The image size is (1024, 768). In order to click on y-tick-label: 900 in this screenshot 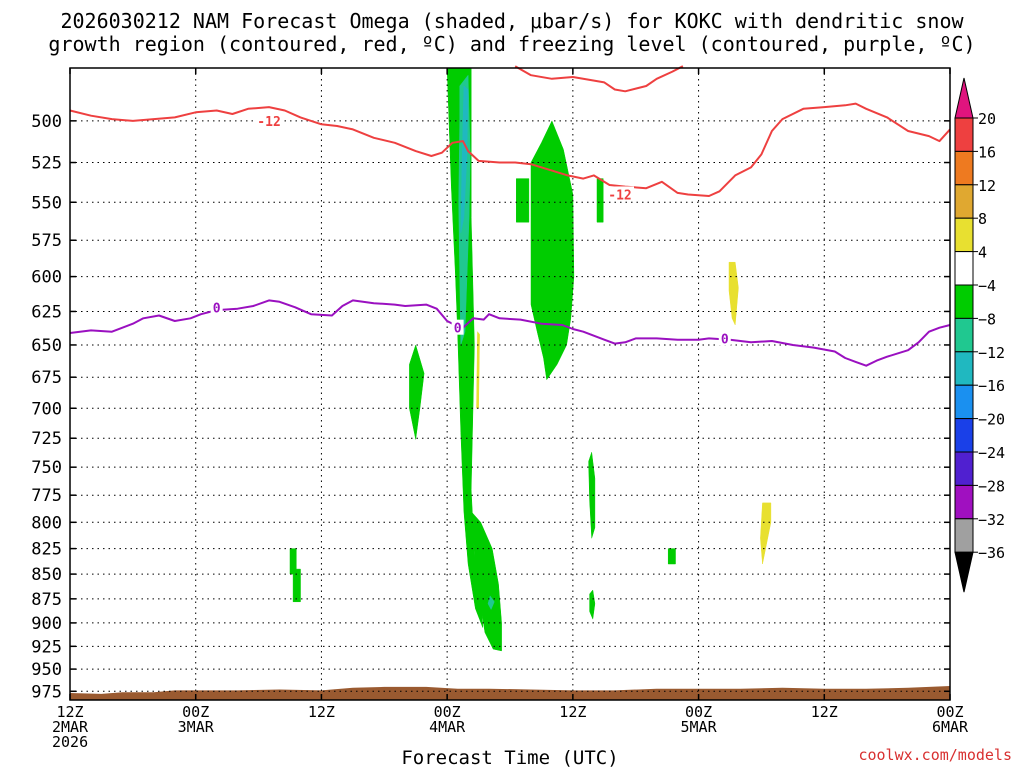, I will do `click(46, 624)`.